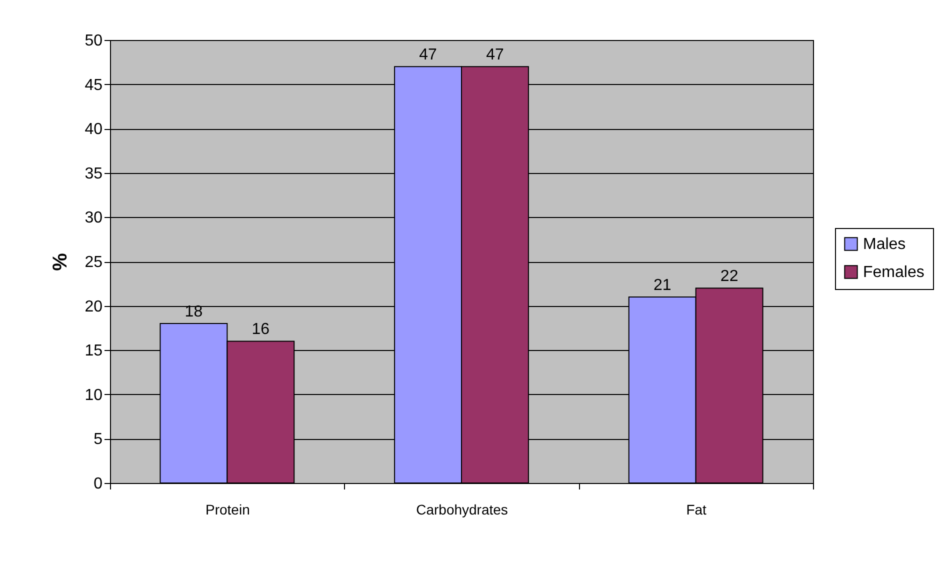  Describe the element at coordinates (93, 173) in the screenshot. I see `y-tick-label: 35` at that location.